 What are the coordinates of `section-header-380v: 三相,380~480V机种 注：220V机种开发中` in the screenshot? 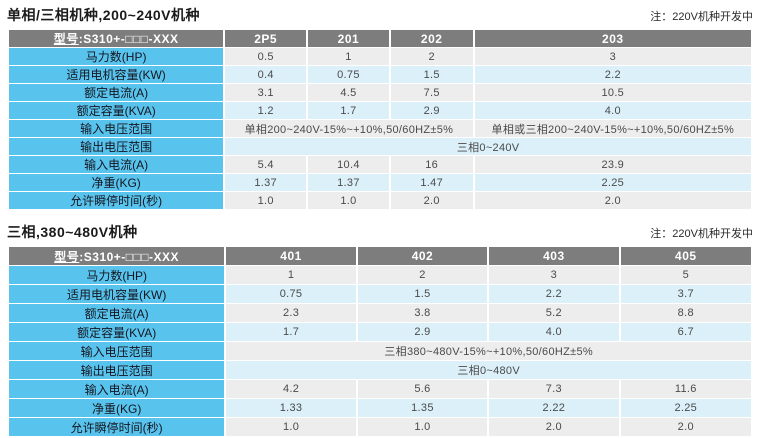 It's located at (380, 231).